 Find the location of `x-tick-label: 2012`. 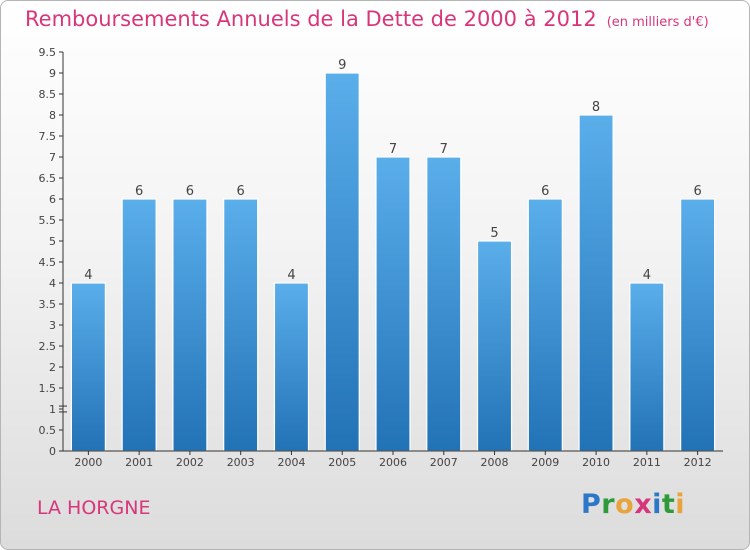

x-tick-label: 2012 is located at coordinates (698, 462).